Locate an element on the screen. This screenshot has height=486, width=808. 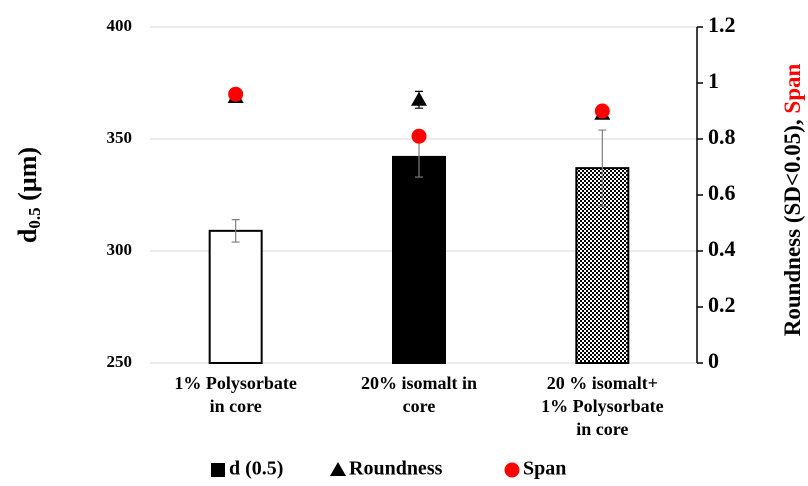
y-tick-label: 400 is located at coordinates (120, 25).